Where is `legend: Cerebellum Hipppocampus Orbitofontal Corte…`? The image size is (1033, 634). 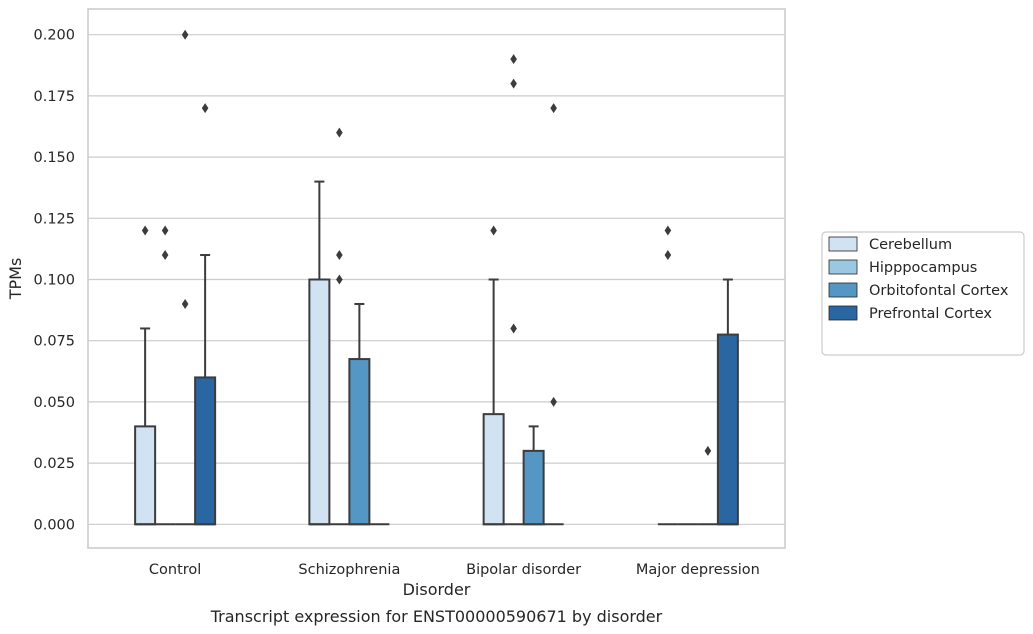
legend: Cerebellum Hipppocampus Orbitofontal Corte… is located at coordinates (923, 293).